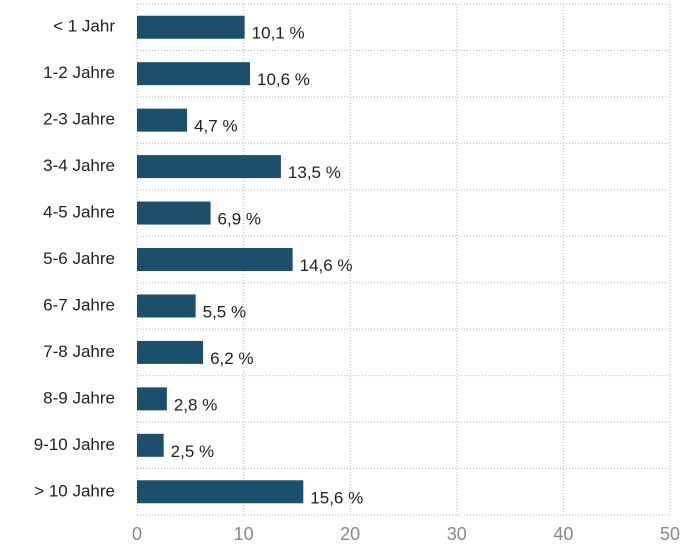 The image size is (693, 551). I want to click on value-label: 6,2 %, so click(231, 358).